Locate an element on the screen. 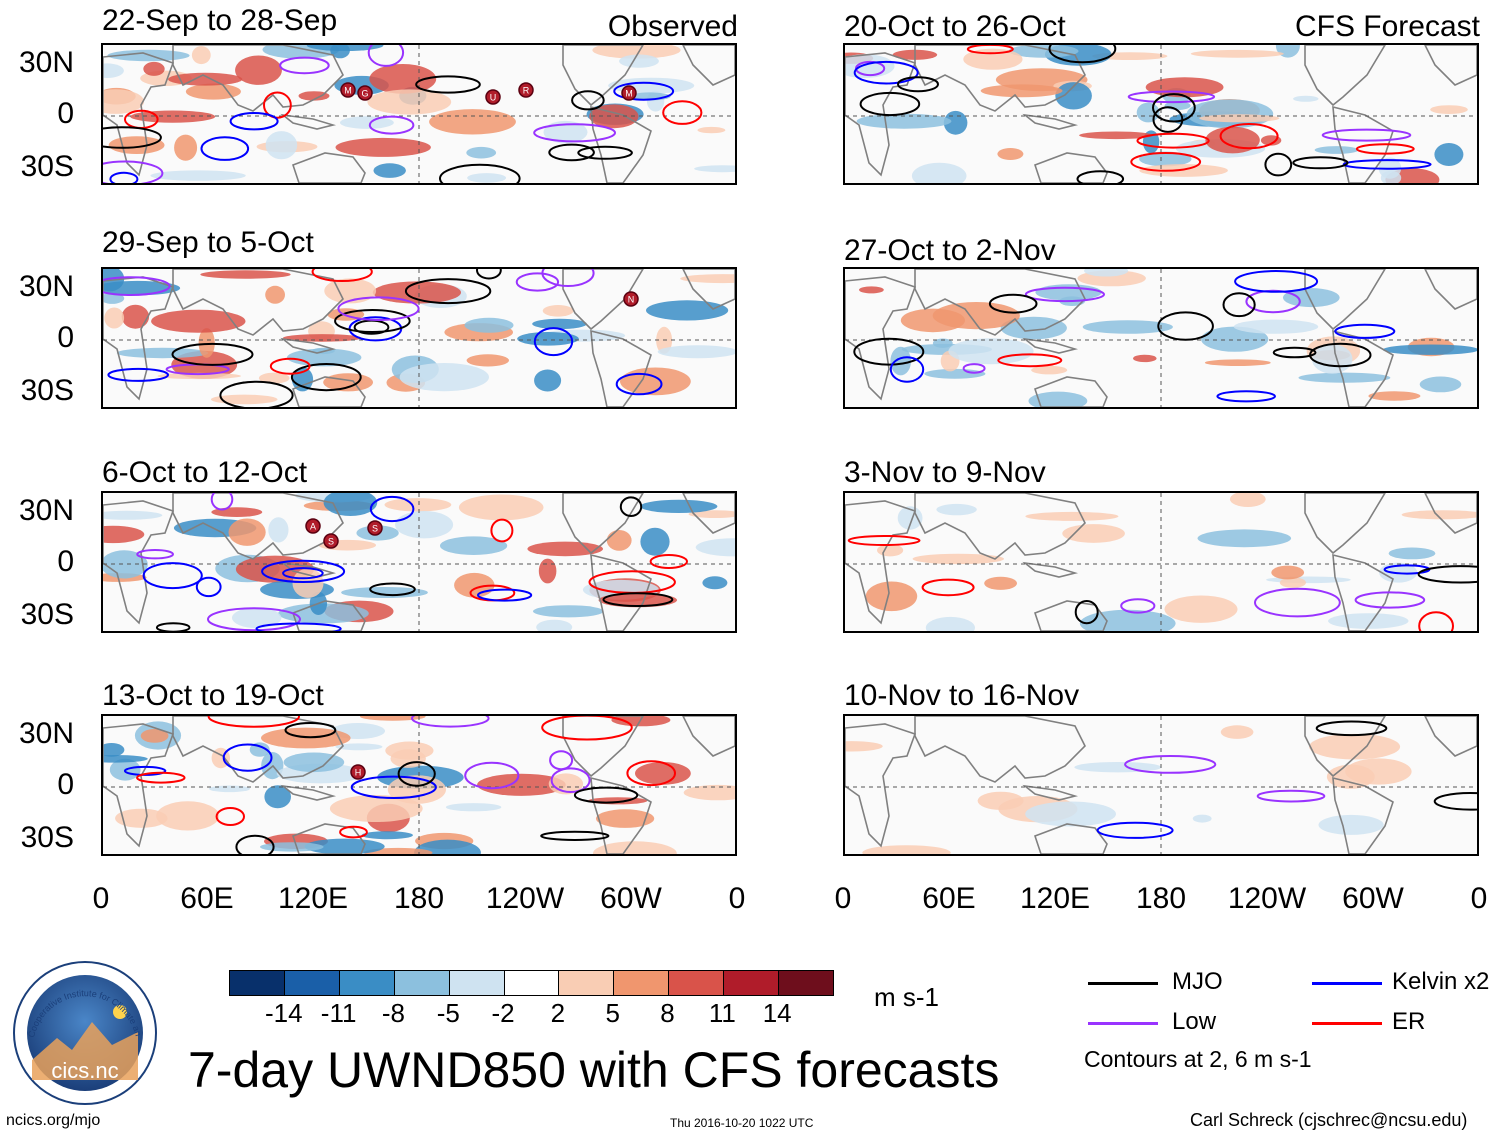 The image size is (1510, 1137). storm-marker: H is located at coordinates (358, 772).